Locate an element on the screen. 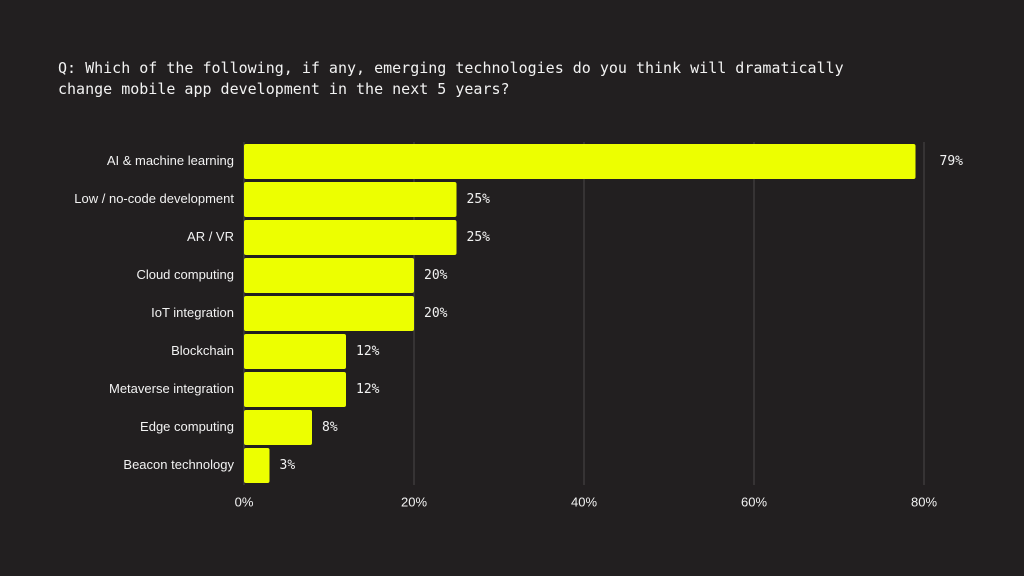 The image size is (1024, 576). category-label: AR / VR is located at coordinates (210, 236).